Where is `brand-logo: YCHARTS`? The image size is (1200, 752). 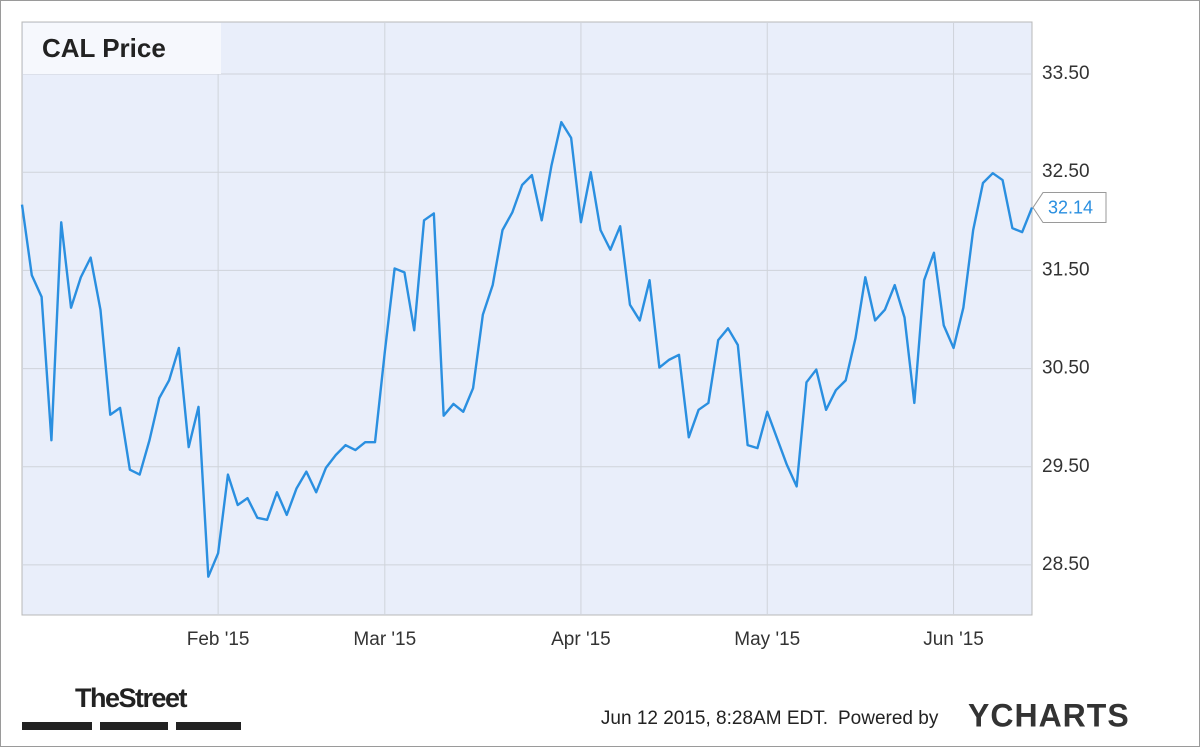 brand-logo: YCHARTS is located at coordinates (1049, 715).